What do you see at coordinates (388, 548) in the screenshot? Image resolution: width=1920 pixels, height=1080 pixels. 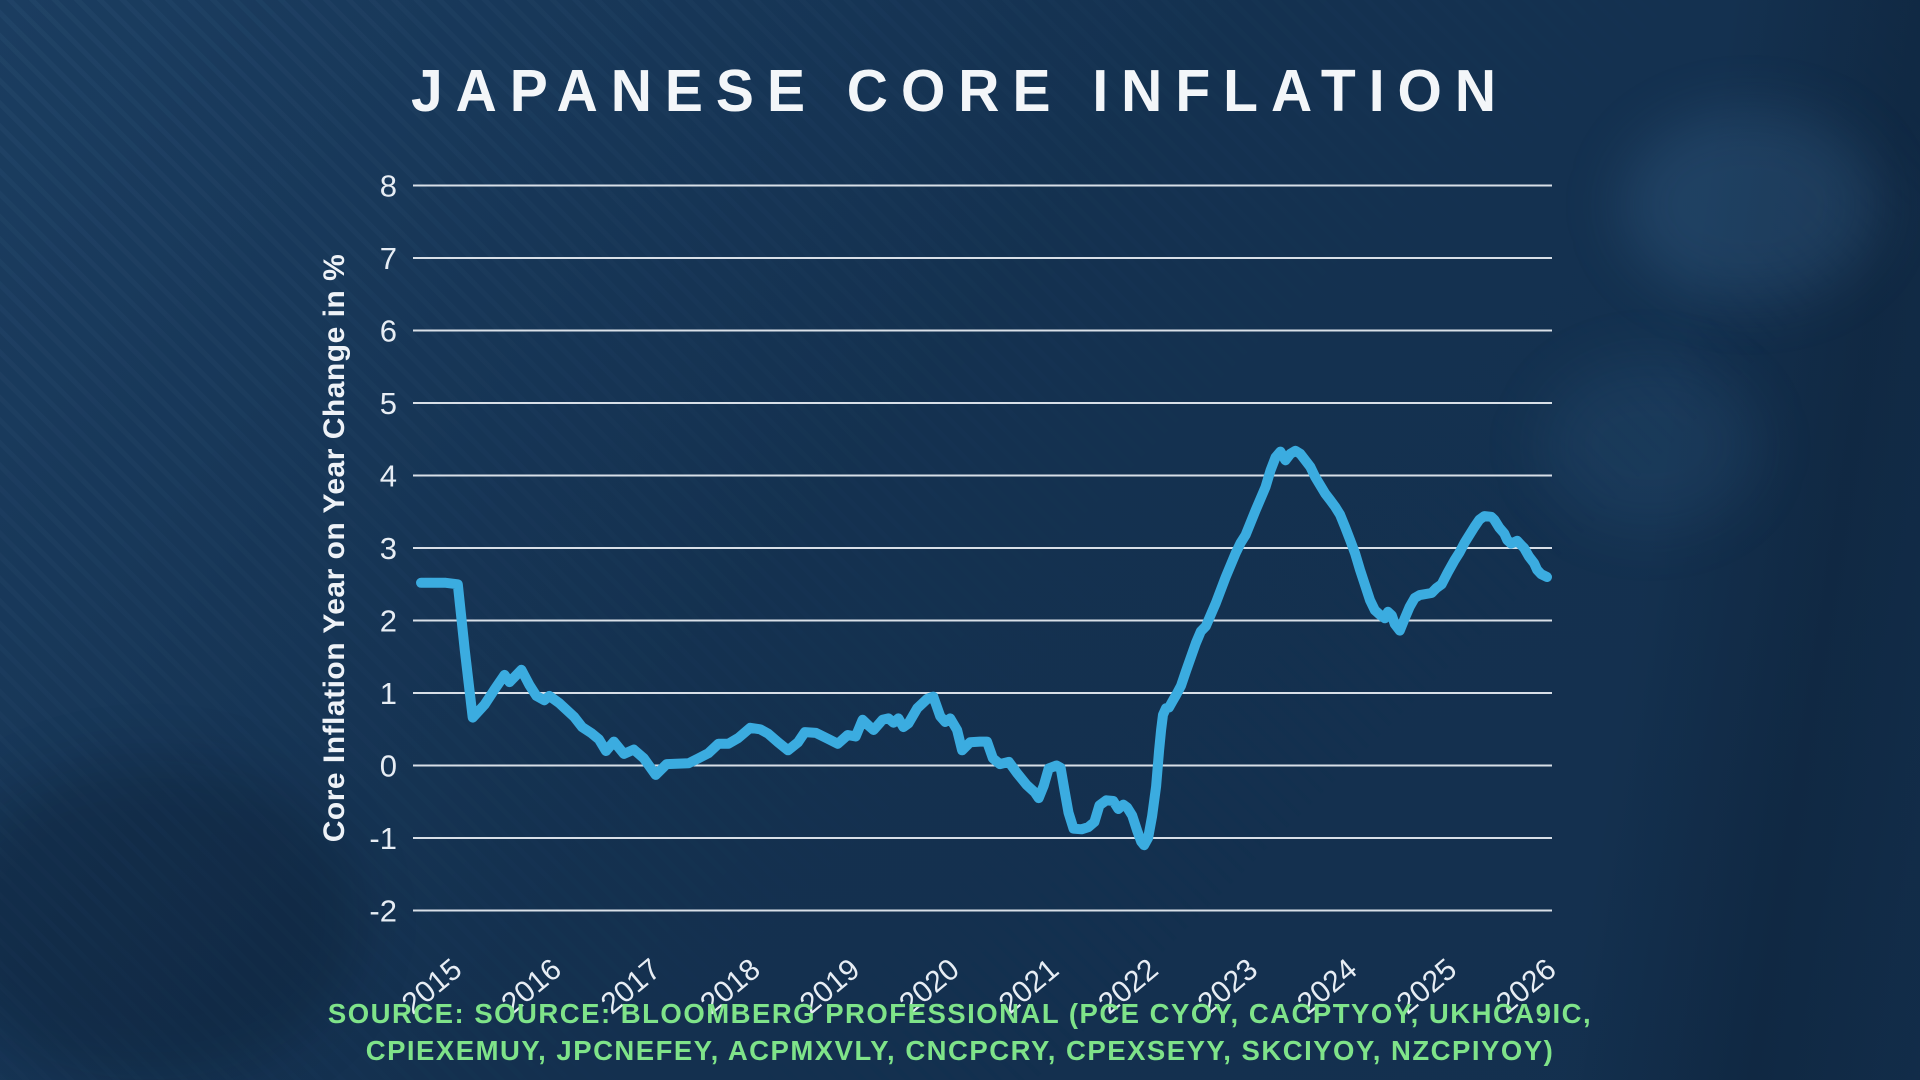 I see `y-tick-label: 3` at bounding box center [388, 548].